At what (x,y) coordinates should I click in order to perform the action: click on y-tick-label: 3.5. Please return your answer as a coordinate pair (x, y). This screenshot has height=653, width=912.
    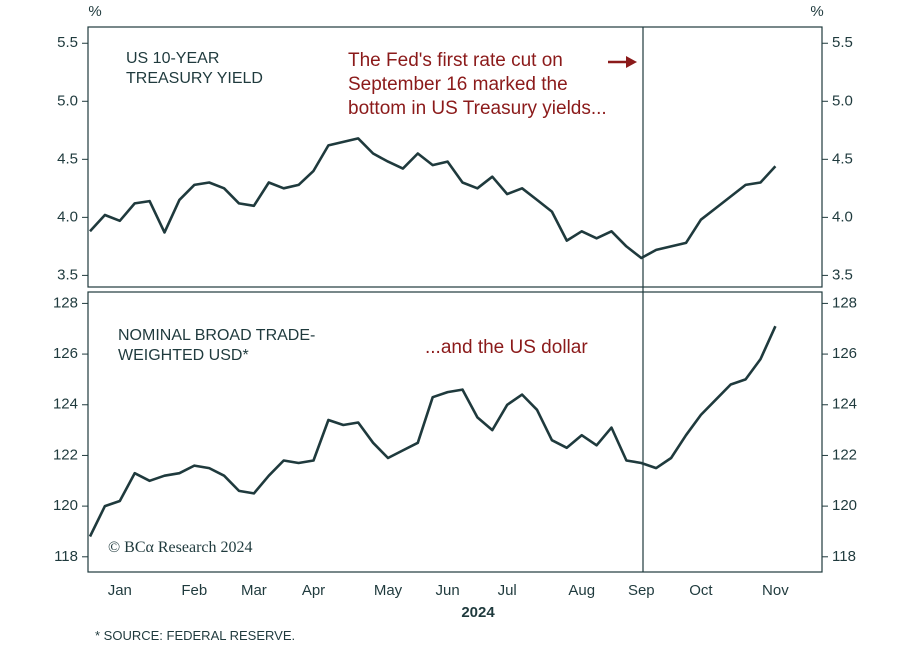
    Looking at the image, I should click on (67, 274).